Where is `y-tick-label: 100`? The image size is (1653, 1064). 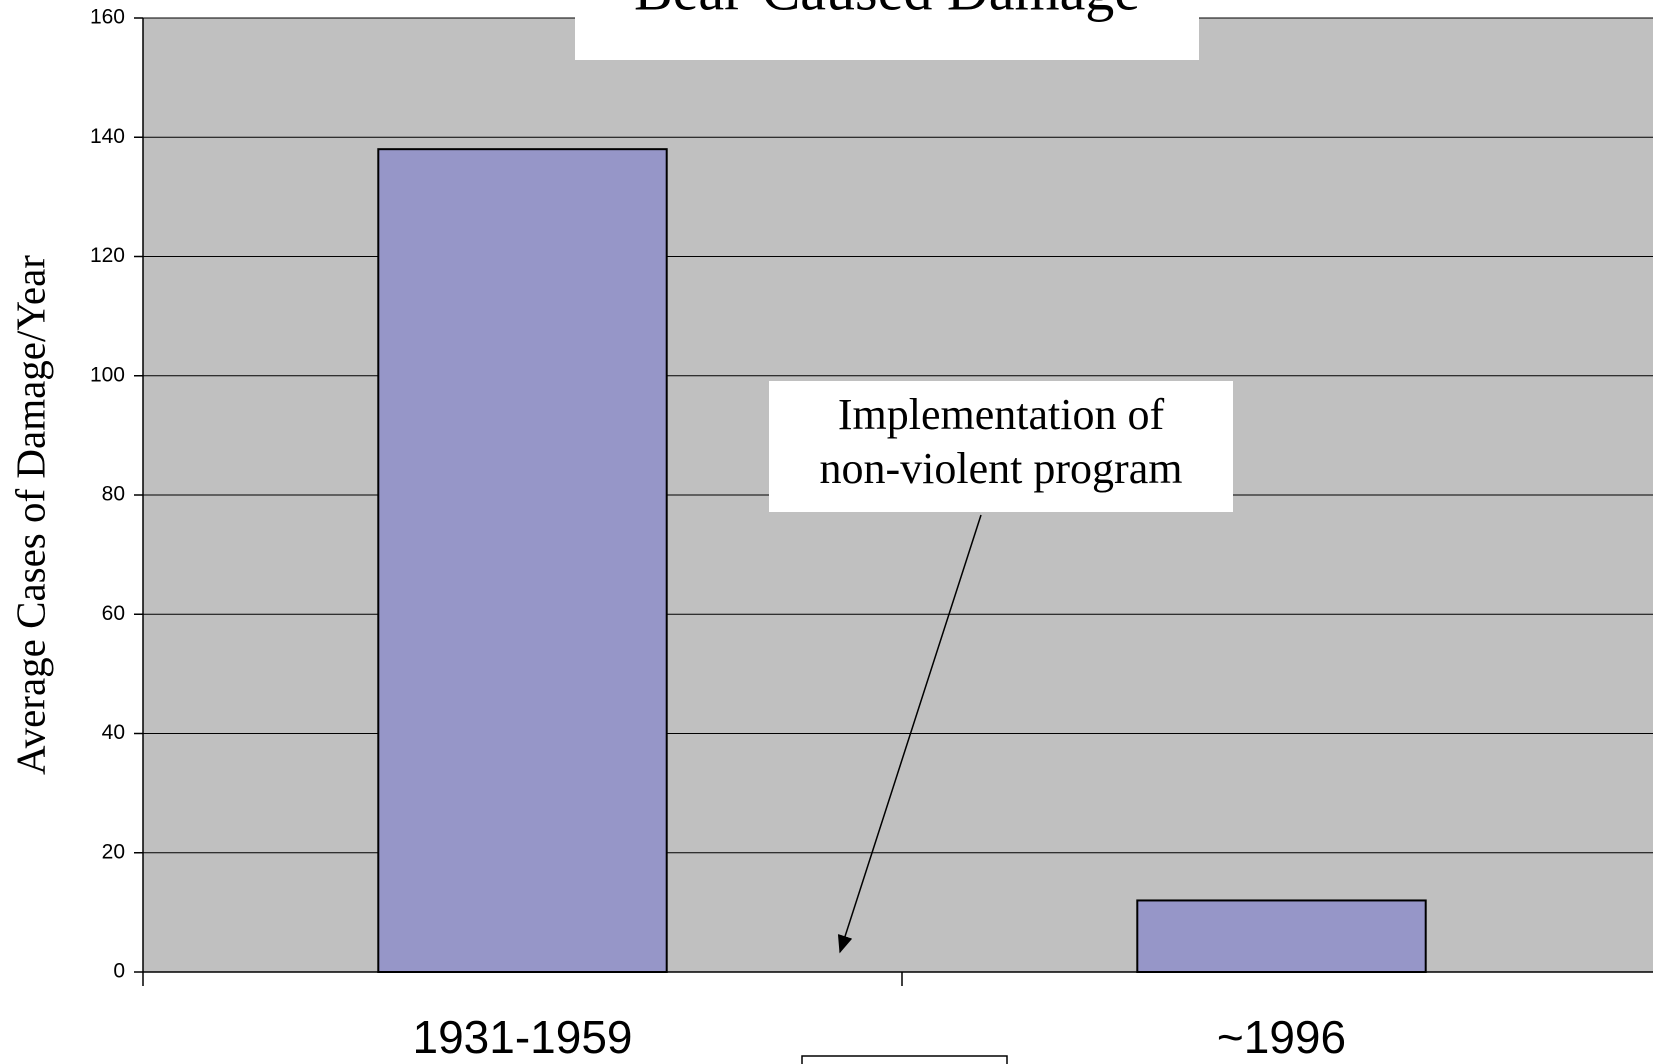
y-tick-label: 100 is located at coordinates (107, 374).